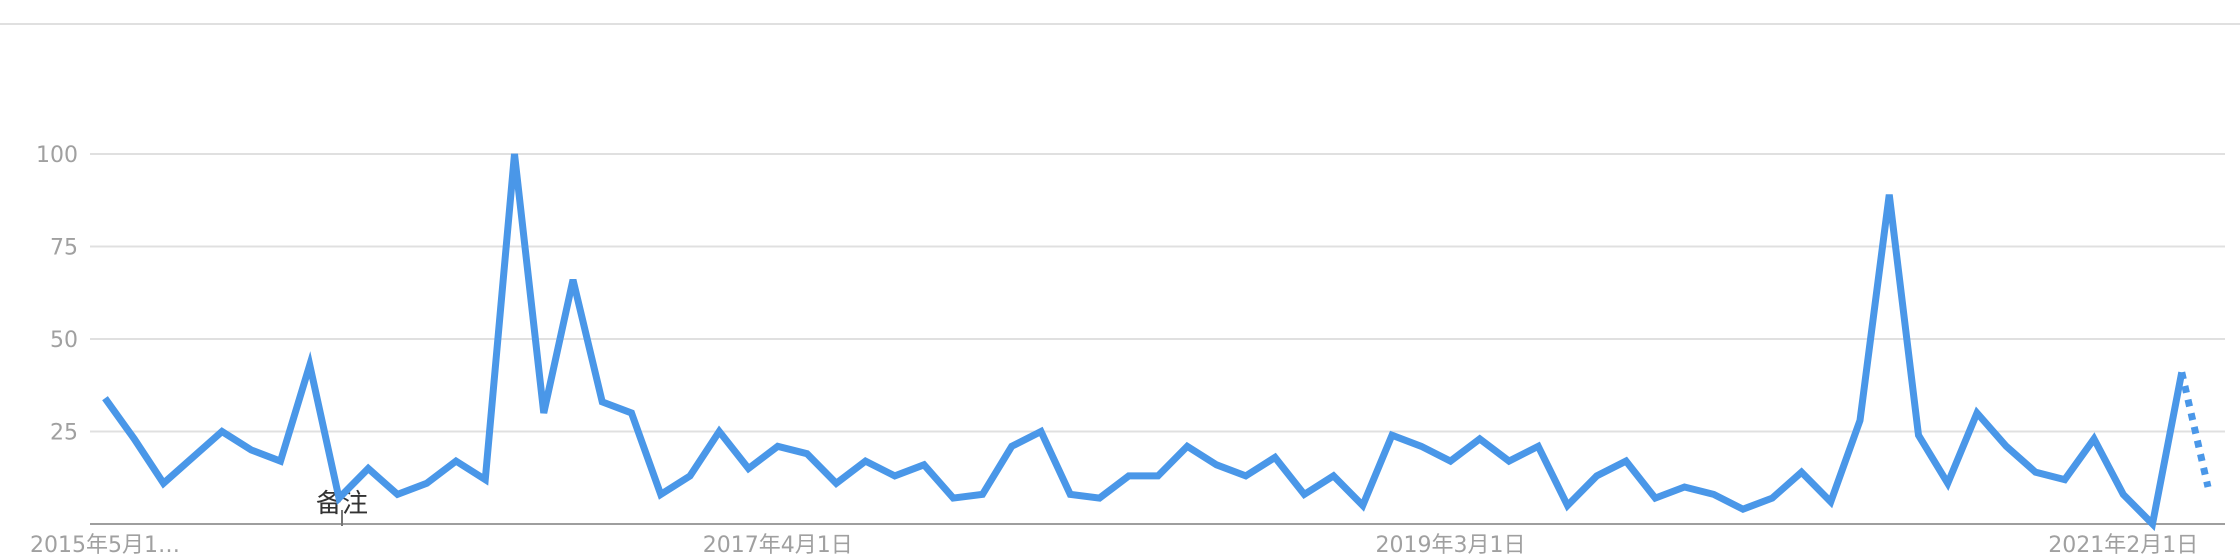 The height and width of the screenshot is (560, 2240). I want to click on x-tick-label: 2021年2月1日, so click(2123, 545).